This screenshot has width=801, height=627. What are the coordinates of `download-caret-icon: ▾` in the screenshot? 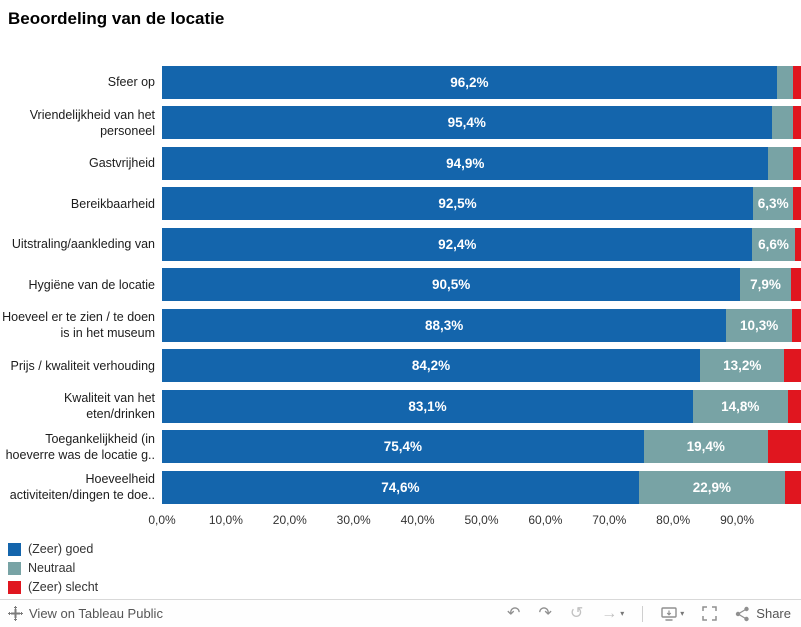 It's located at (682, 613).